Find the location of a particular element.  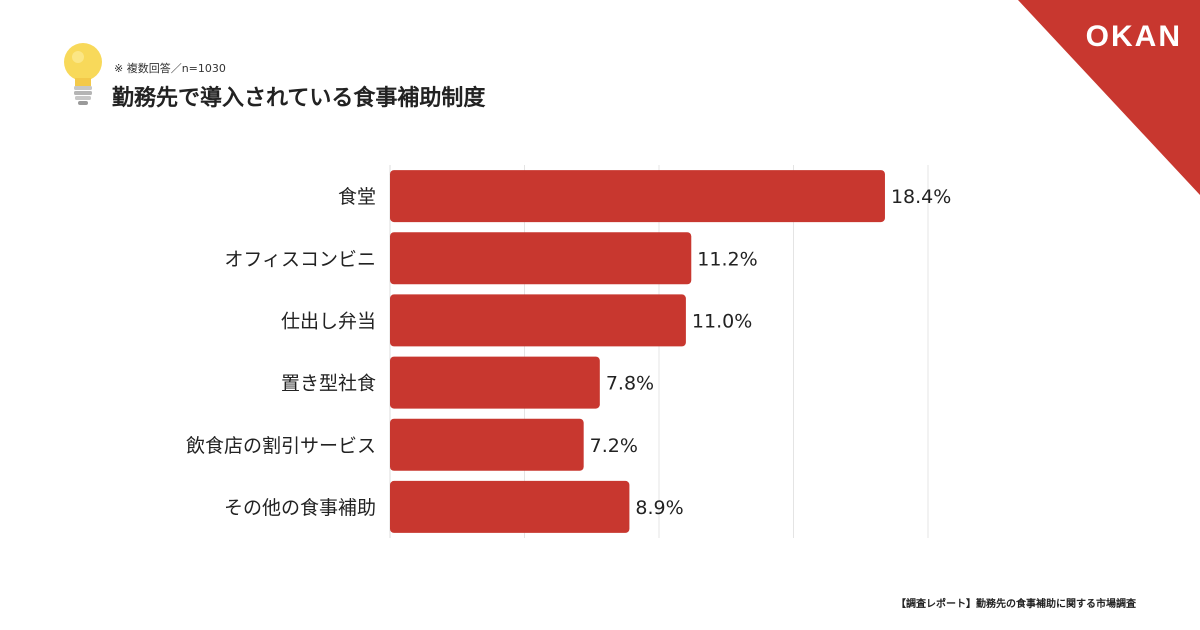

value-label-1: 11.2% is located at coordinates (727, 259).